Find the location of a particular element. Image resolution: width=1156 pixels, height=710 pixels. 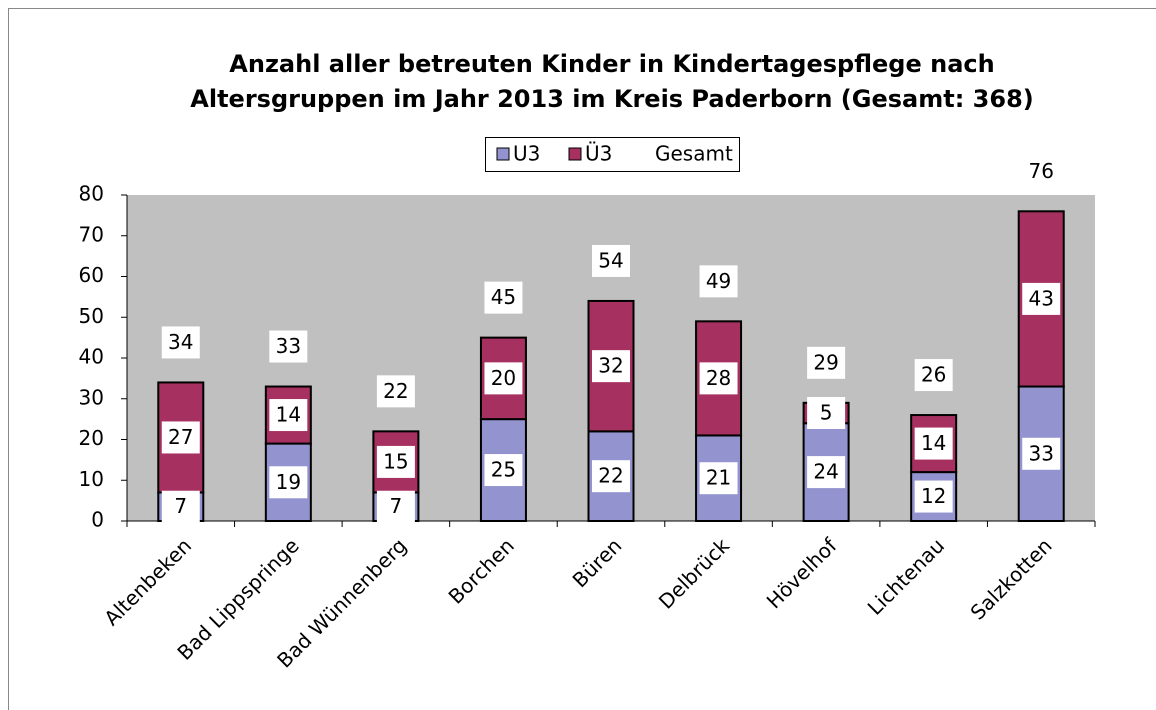

data-label: 24 is located at coordinates (825, 472).